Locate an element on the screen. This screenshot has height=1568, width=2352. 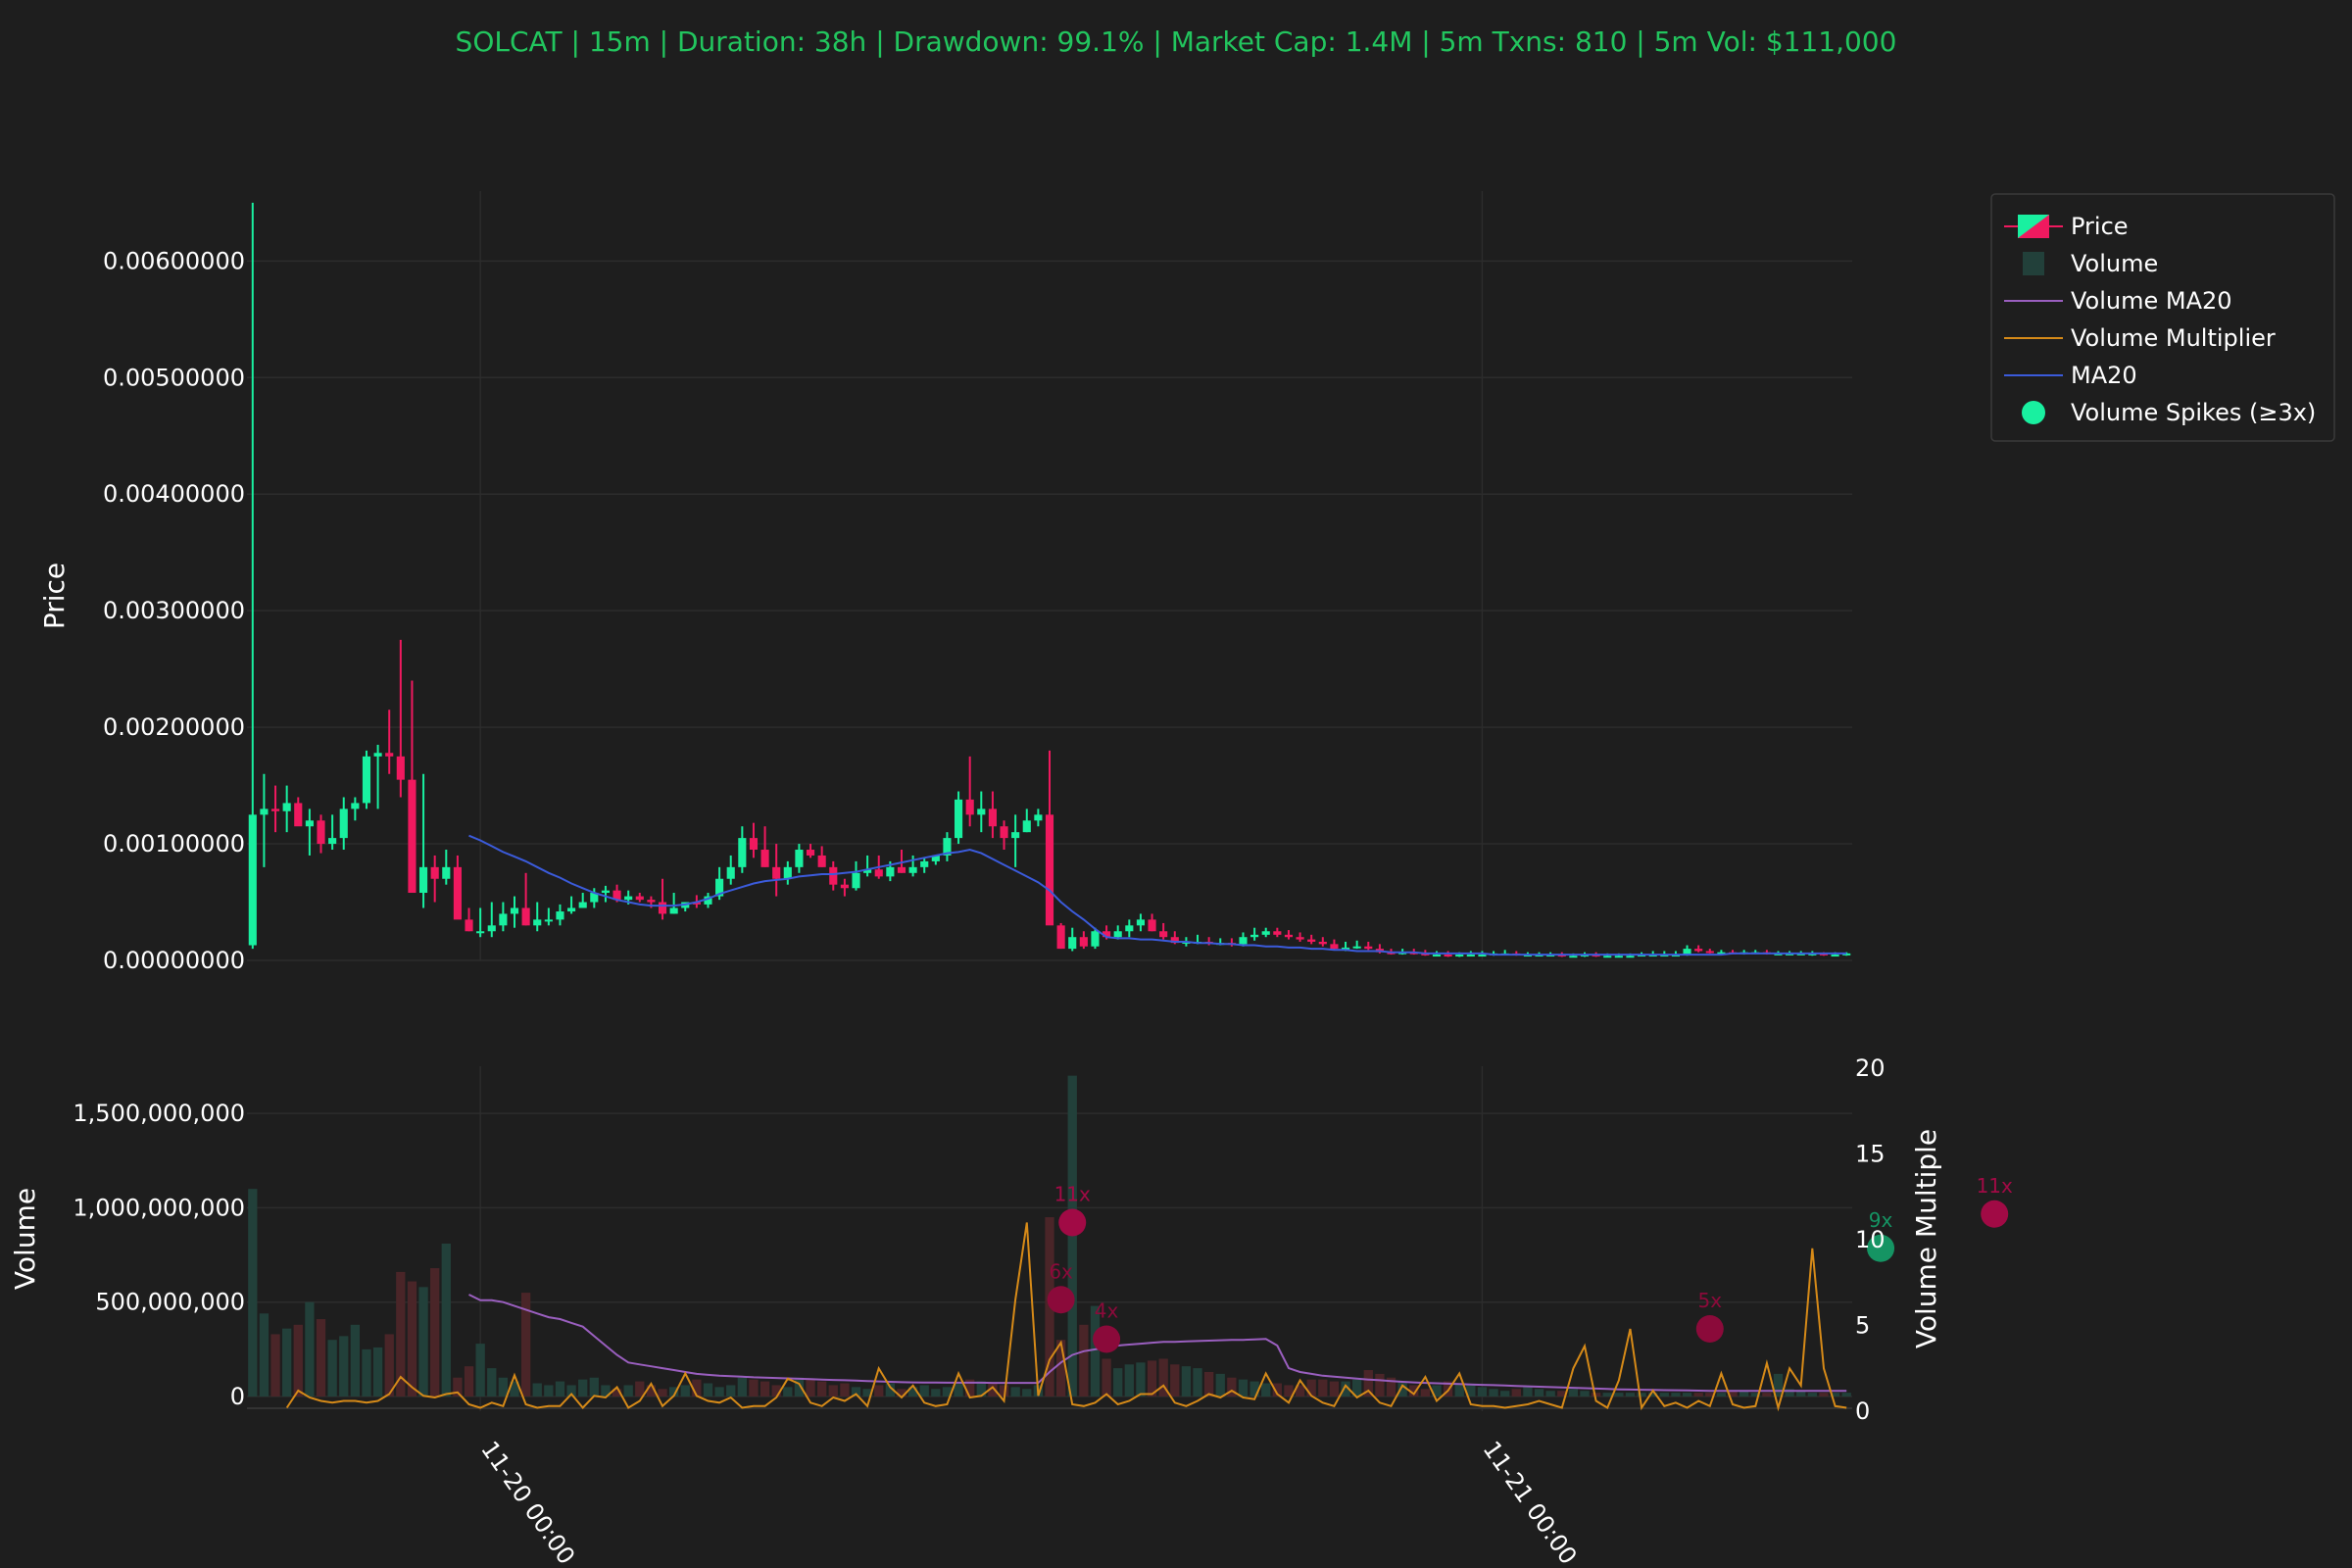
volume-y-ticks: 0 500,000,000 1,000,000,000 1,500,000,000 is located at coordinates (159, 1255).